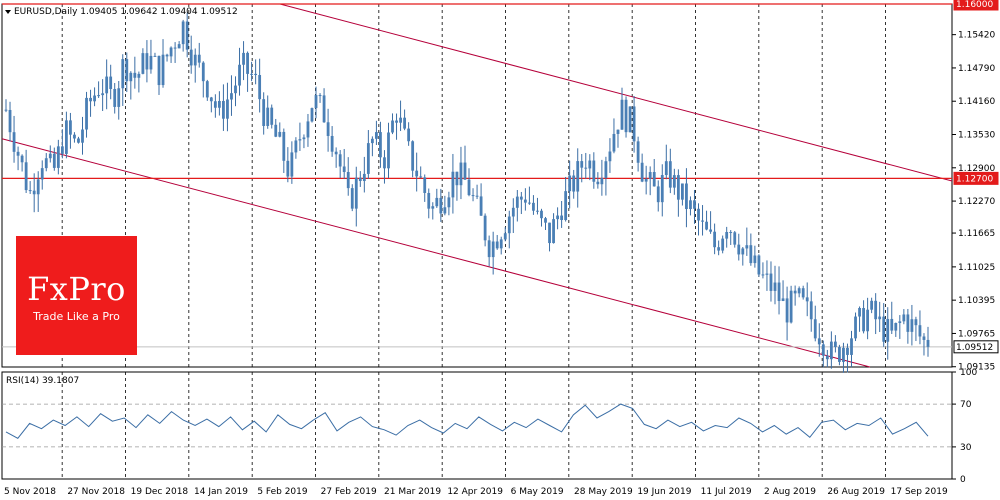 The image size is (1000, 500). I want to click on x-tick-label: 2 Aug 2019, so click(790, 492).